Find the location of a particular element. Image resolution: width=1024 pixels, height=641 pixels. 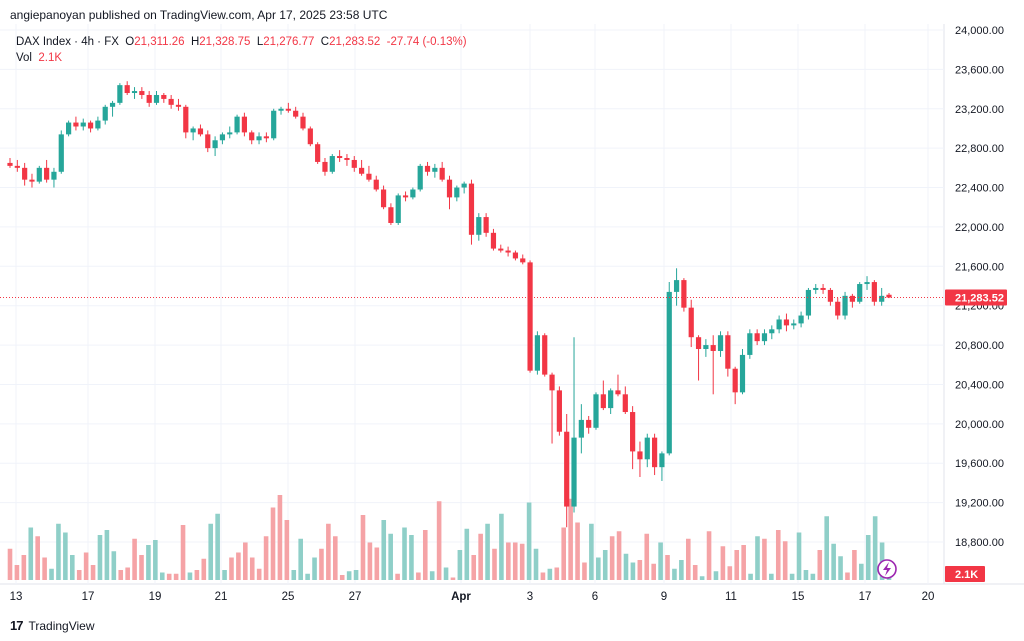

brand-name: TradingView is located at coordinates (61, 625).